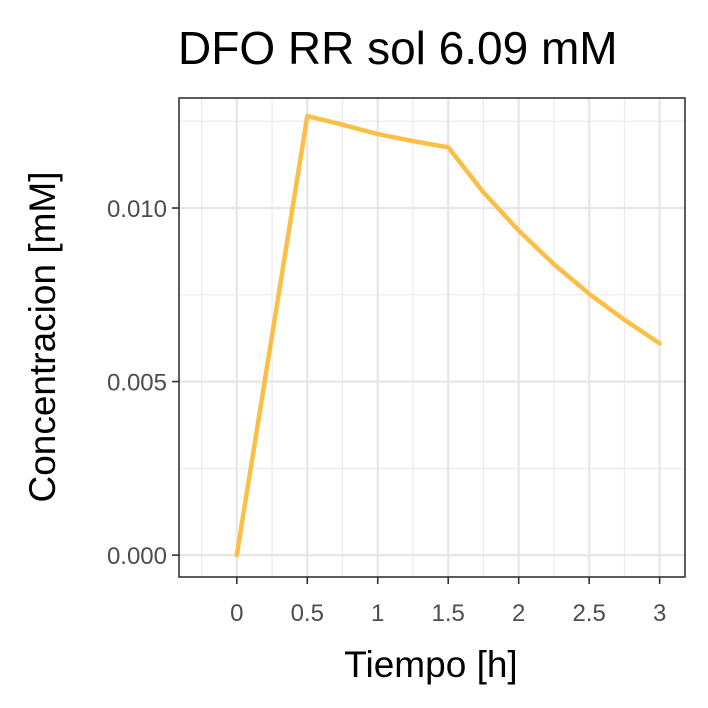 The image size is (708, 708). Describe the element at coordinates (448, 613) in the screenshot. I see `x-tick-label: 1.5` at that location.